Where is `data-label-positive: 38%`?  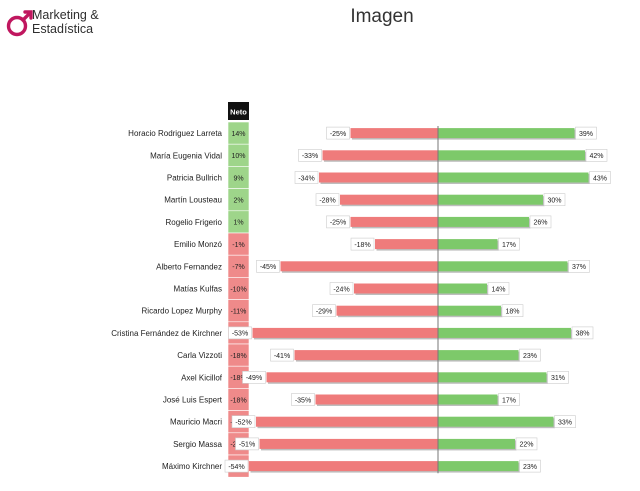 data-label-positive: 38% is located at coordinates (582, 334).